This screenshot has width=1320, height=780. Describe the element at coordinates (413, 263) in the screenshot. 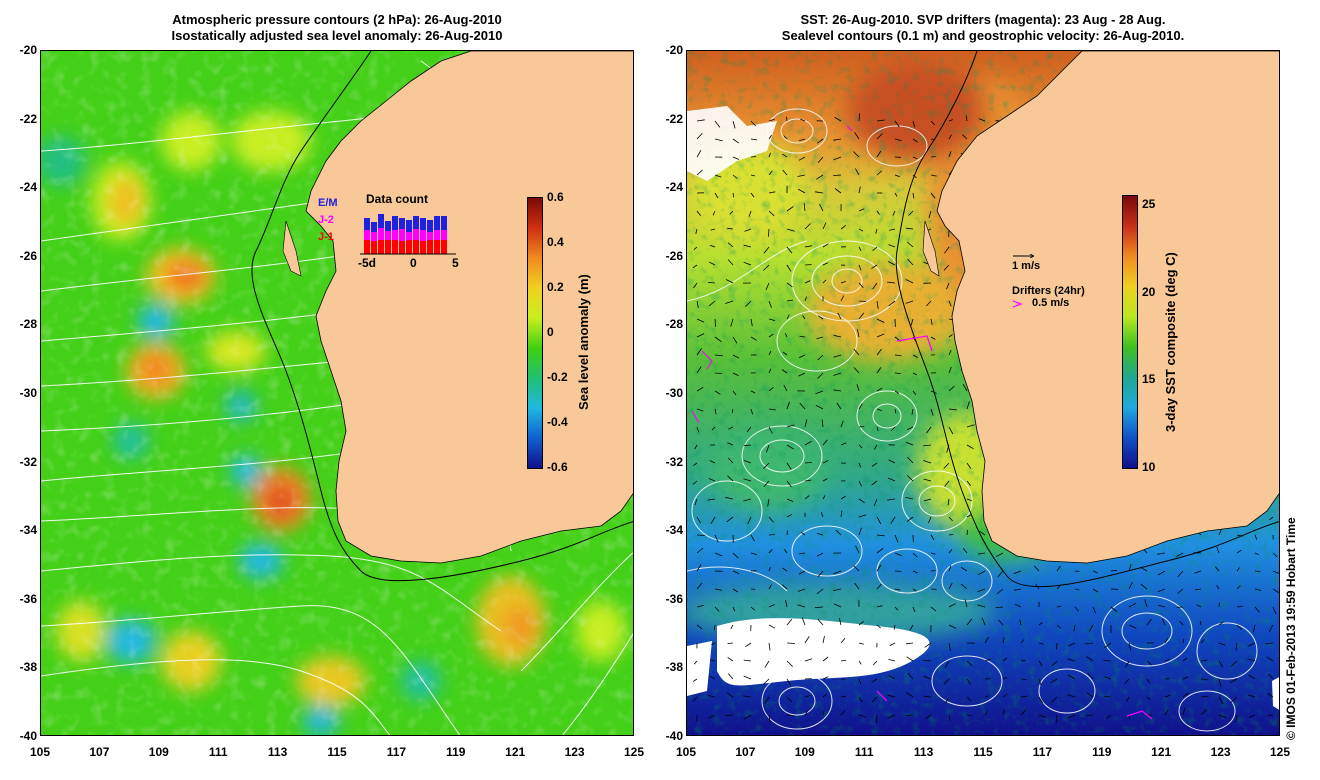

I see `data-count-xtick-zero: 0` at that location.